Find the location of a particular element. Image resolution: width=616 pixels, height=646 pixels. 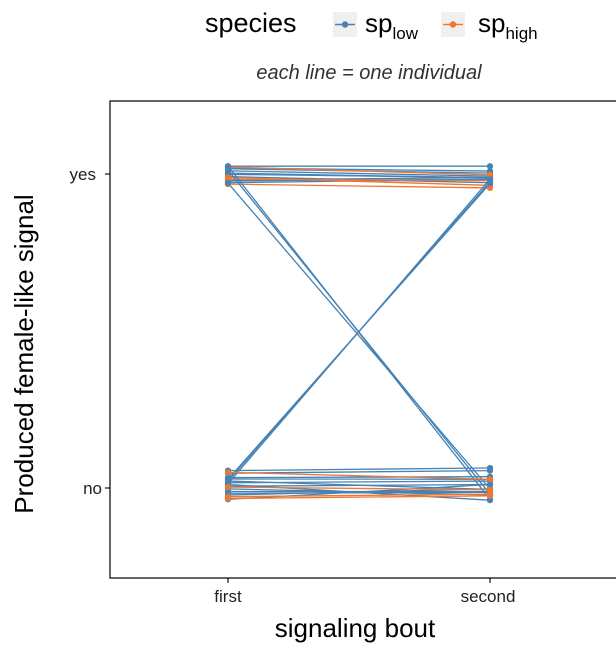

legend-label-low: splow is located at coordinates (392, 25).